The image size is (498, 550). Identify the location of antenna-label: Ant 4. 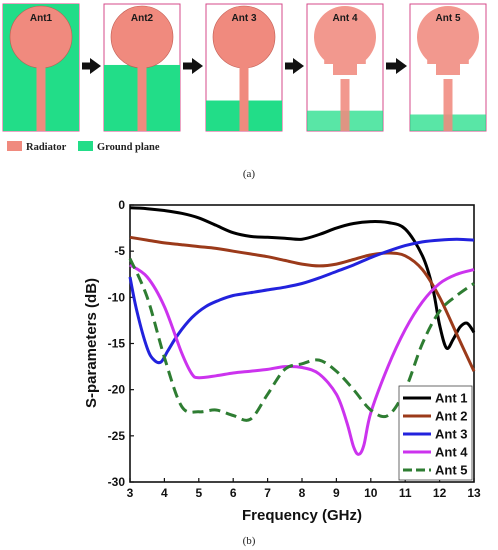
(345, 18).